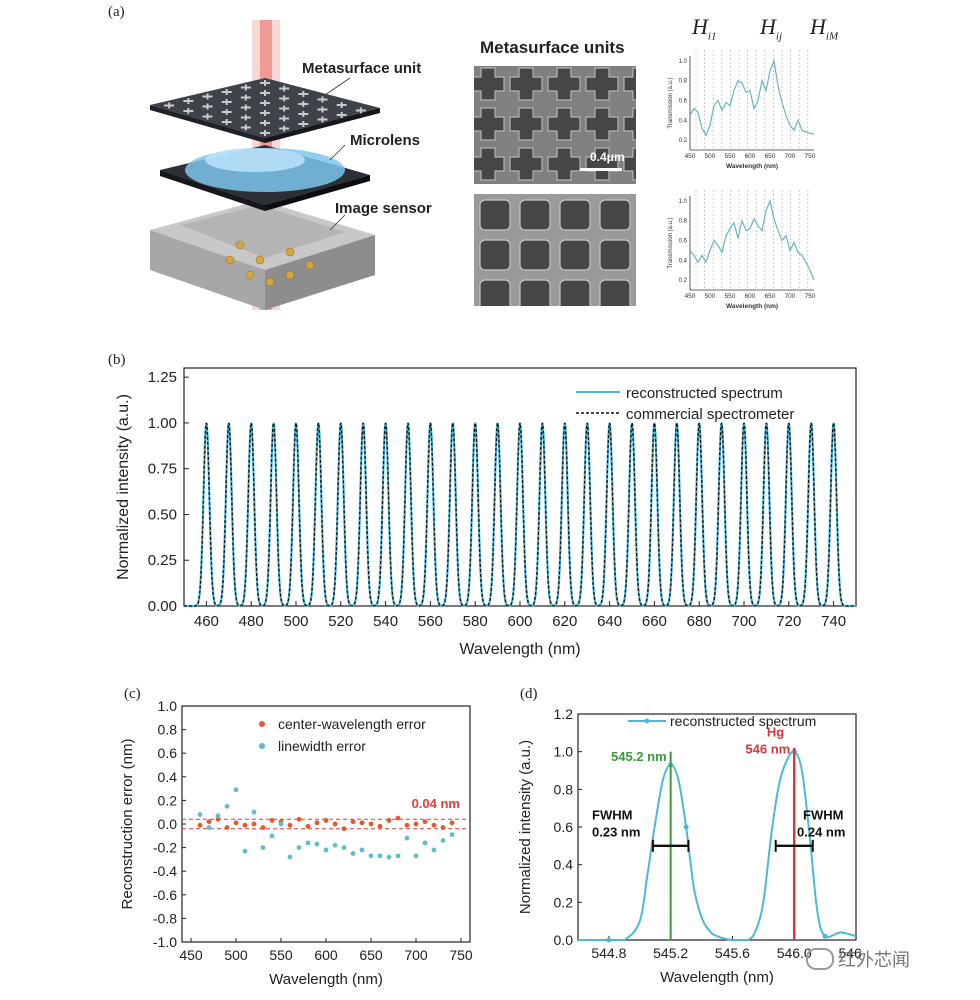 Image resolution: width=980 pixels, height=1000 pixels. Describe the element at coordinates (564, 902) in the screenshot. I see `y-tick-label: 0.2` at that location.